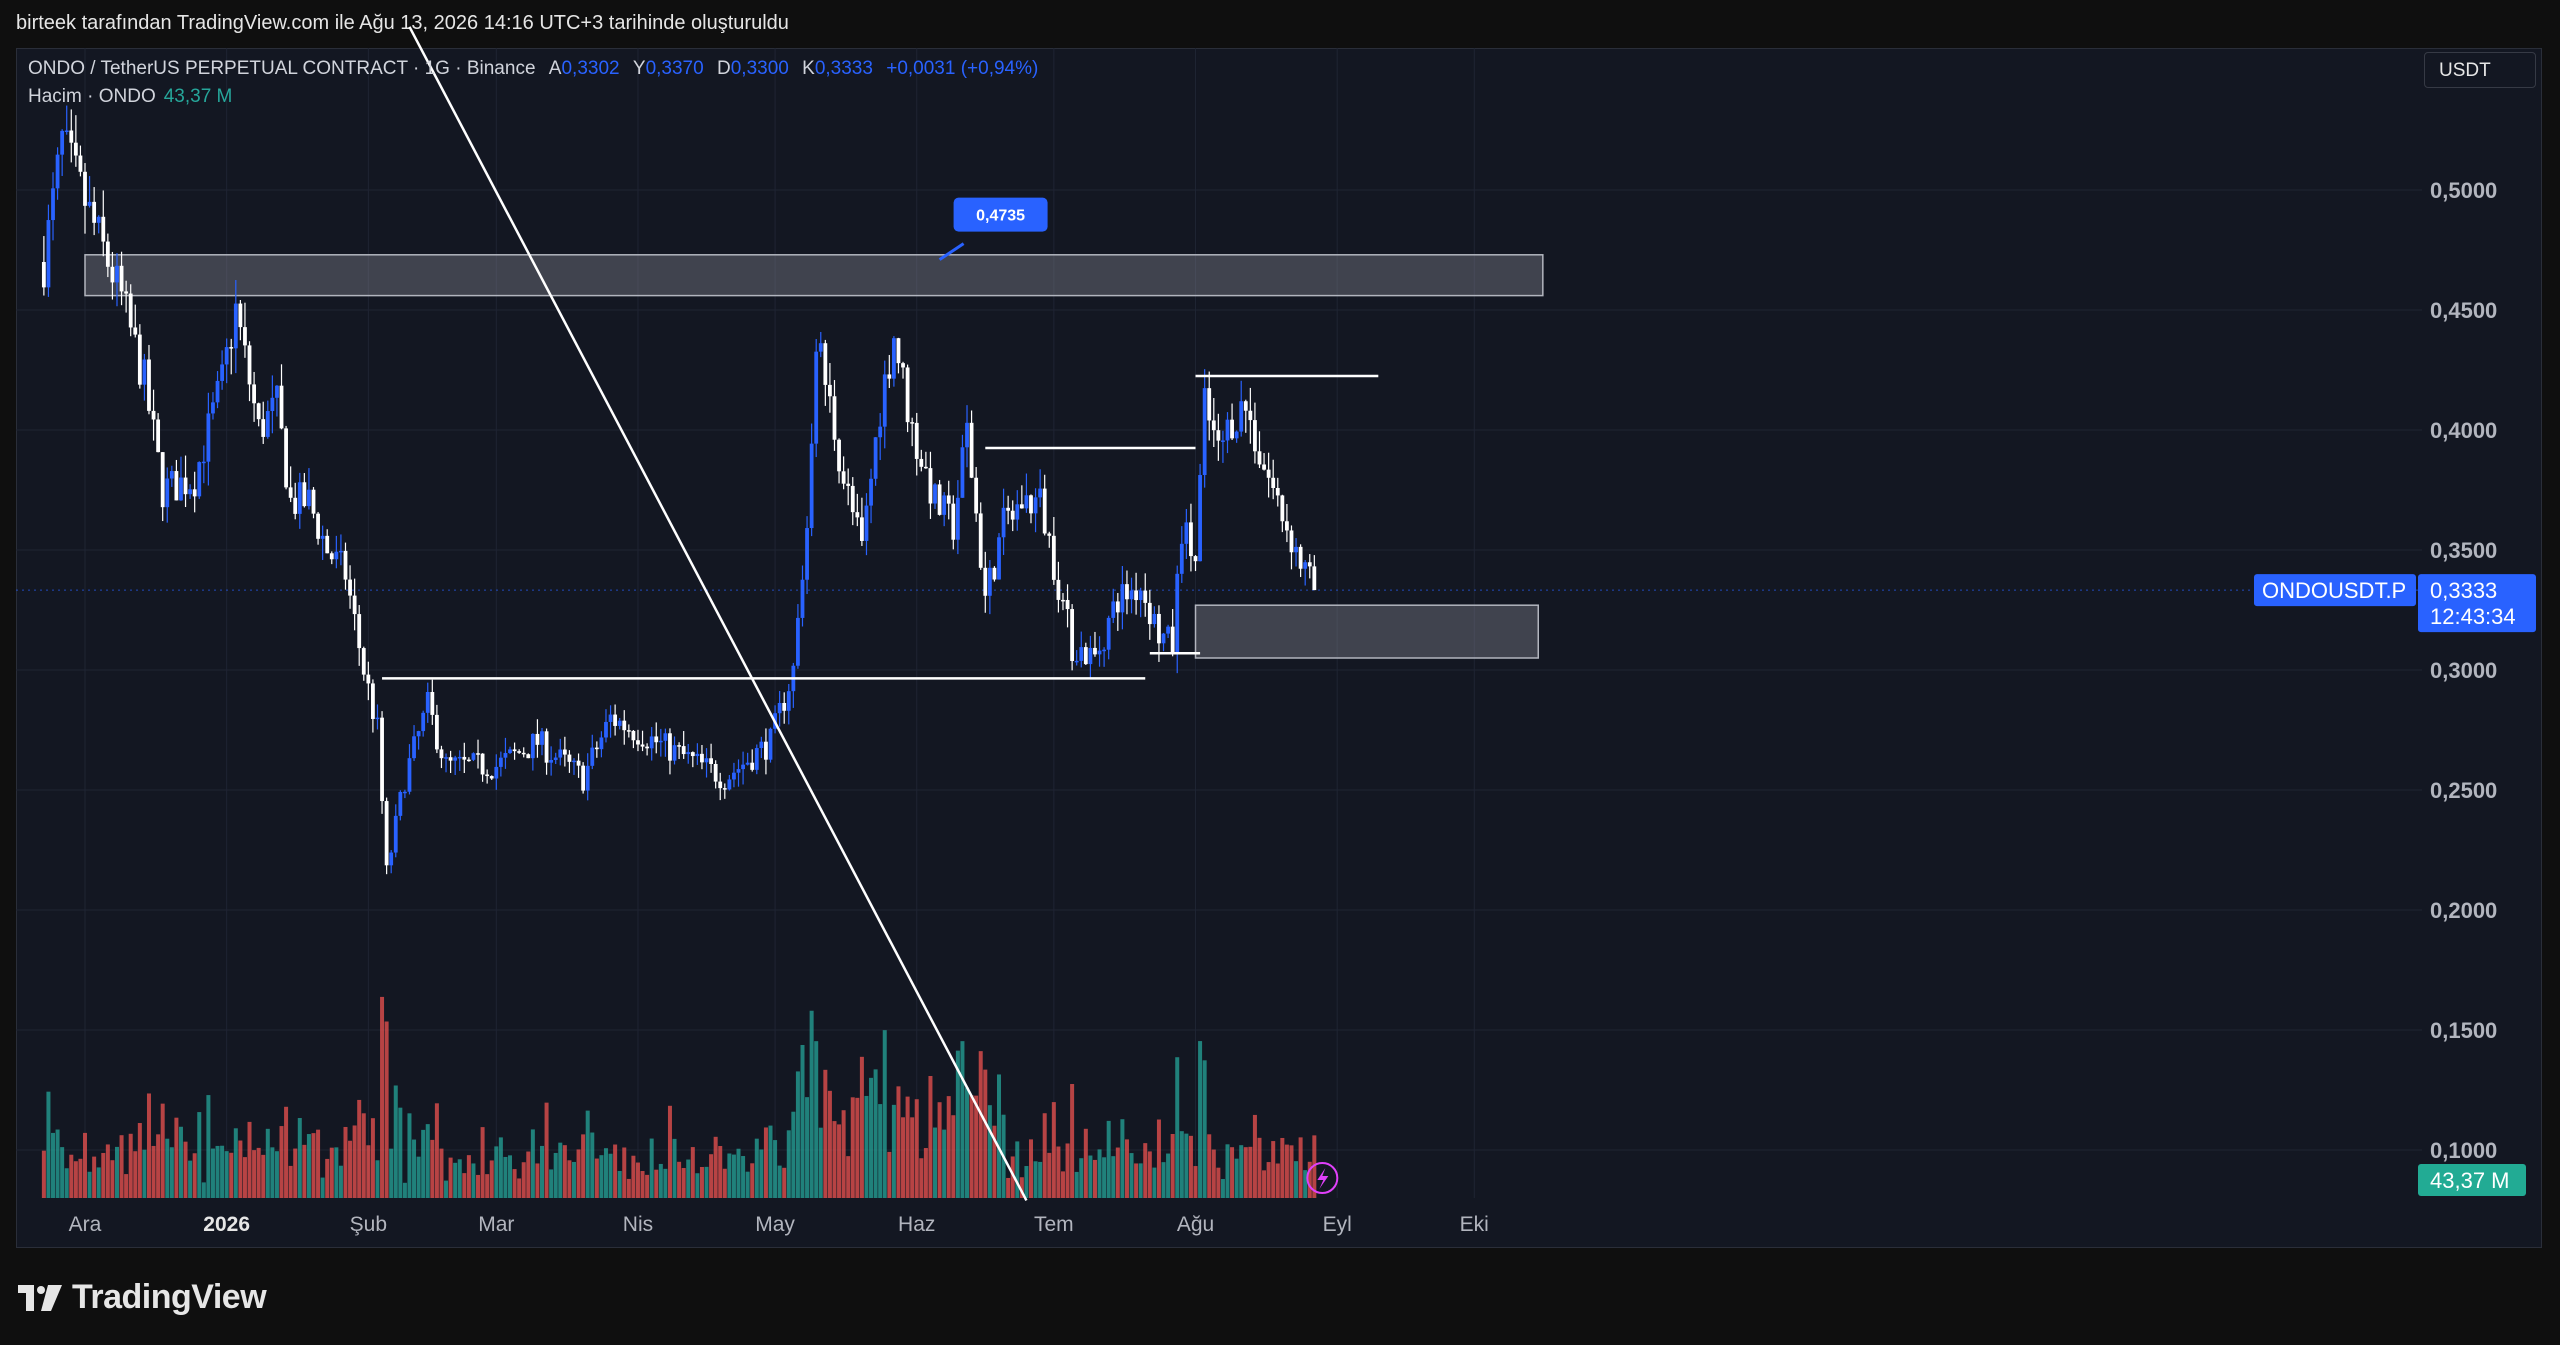  I want to click on tradingview-logo-icon, so click(40, 1297).